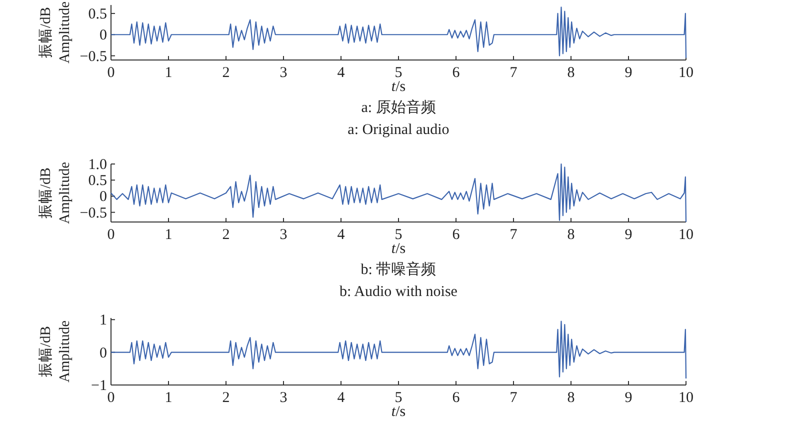  I want to click on text: b: 带噪音频, so click(398, 269).